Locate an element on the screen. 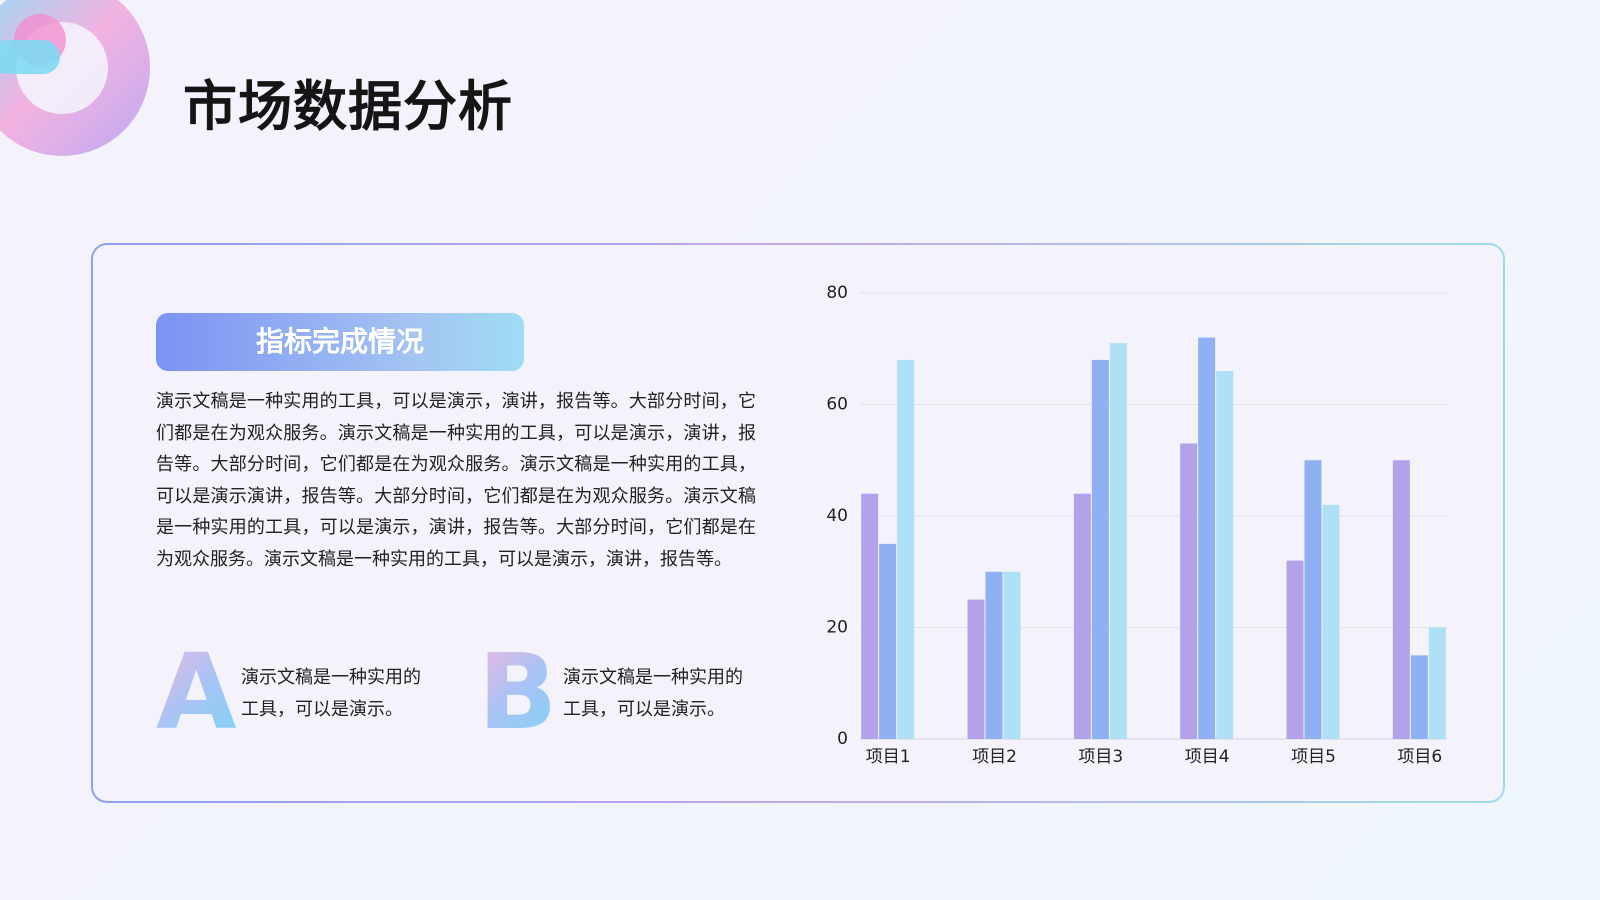  y-tick-label: 0 is located at coordinates (842, 739).